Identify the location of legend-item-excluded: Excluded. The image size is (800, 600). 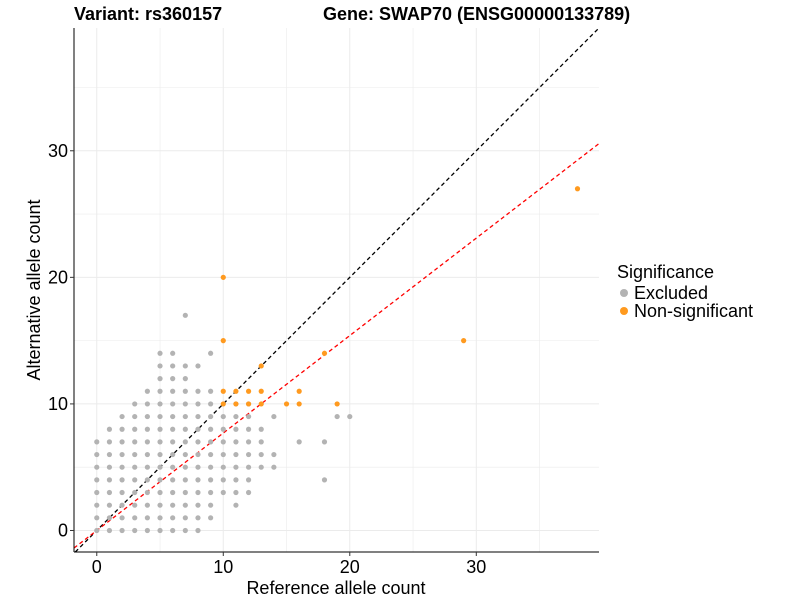
(685, 293).